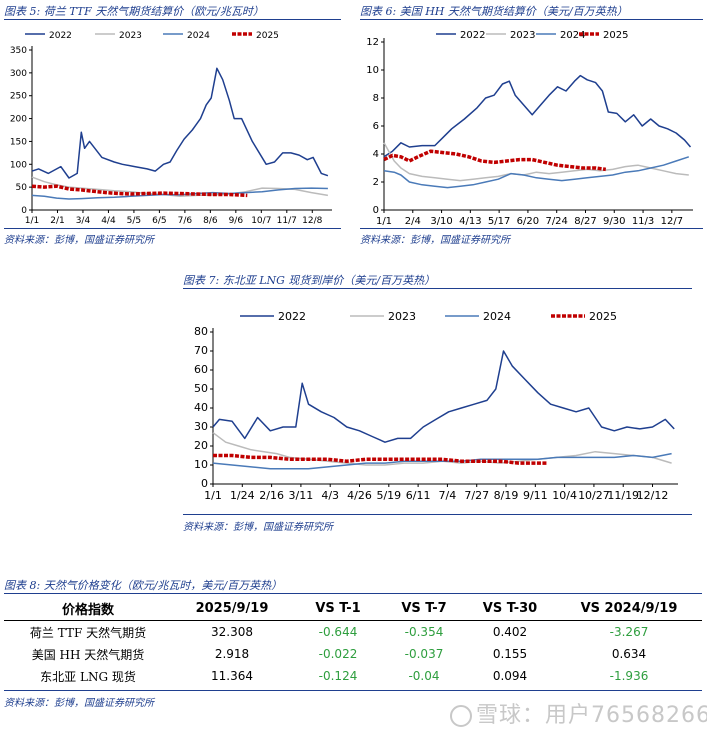 Image resolution: width=707 pixels, height=732 pixels. Describe the element at coordinates (535, 495) in the screenshot. I see `x-tick-label: 9/11` at that location.